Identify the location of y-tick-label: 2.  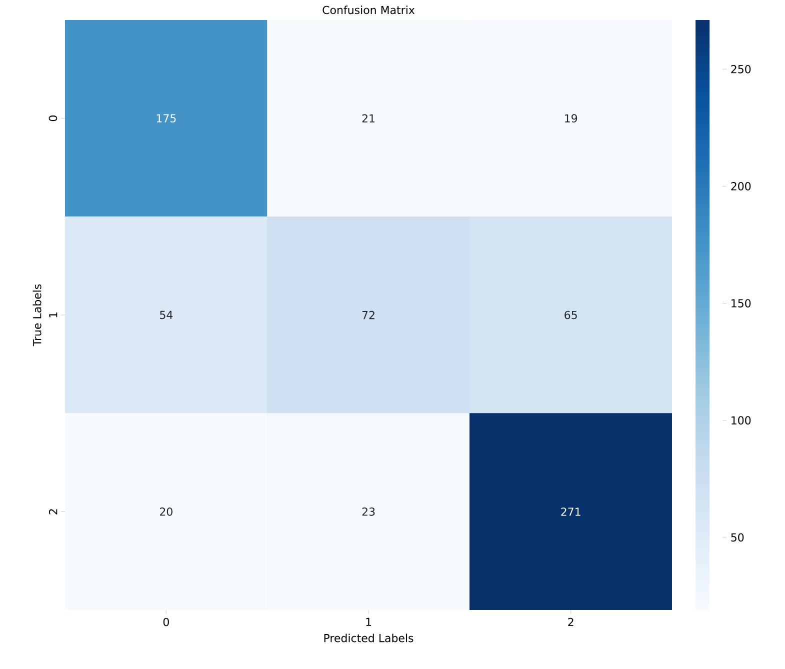
(53, 511).